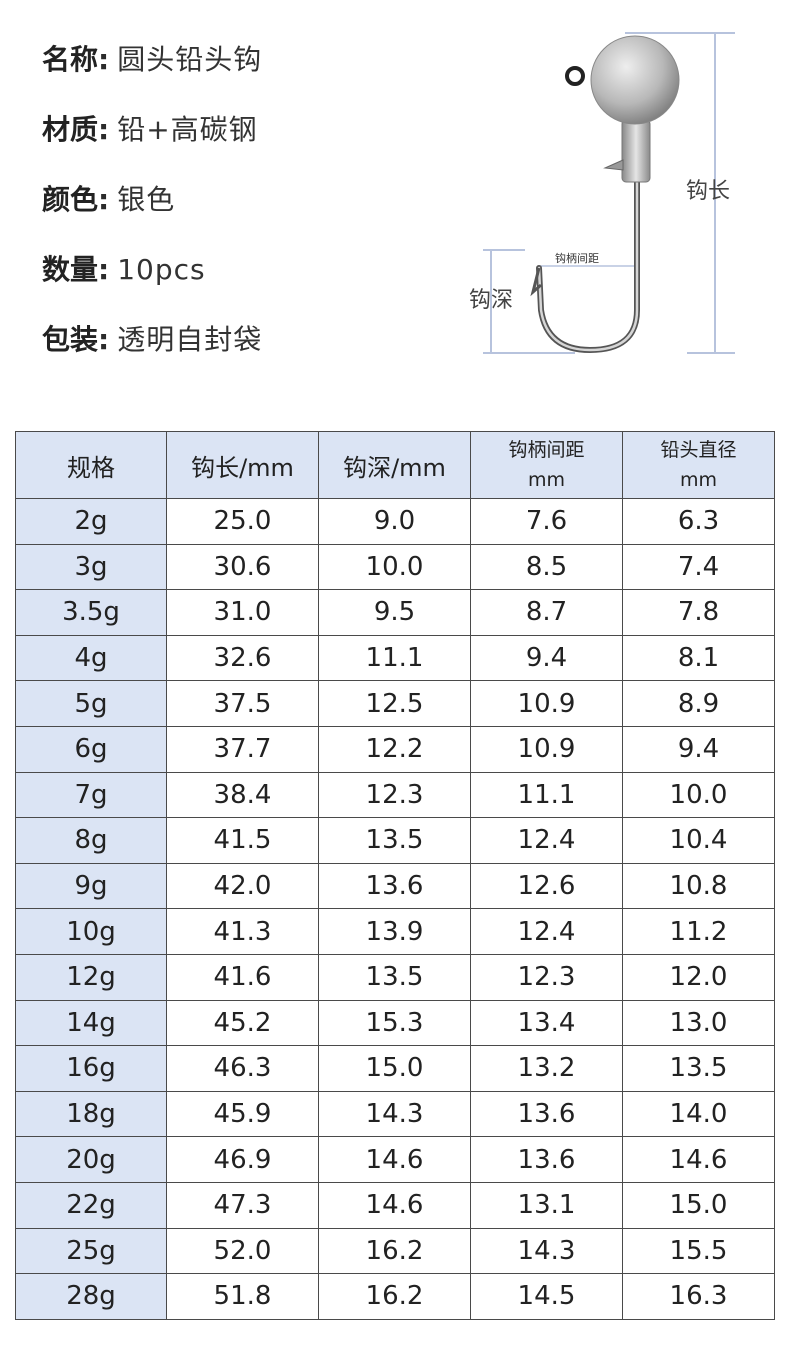  Describe the element at coordinates (91, 1114) in the screenshot. I see `spec-cell: 18g` at that location.